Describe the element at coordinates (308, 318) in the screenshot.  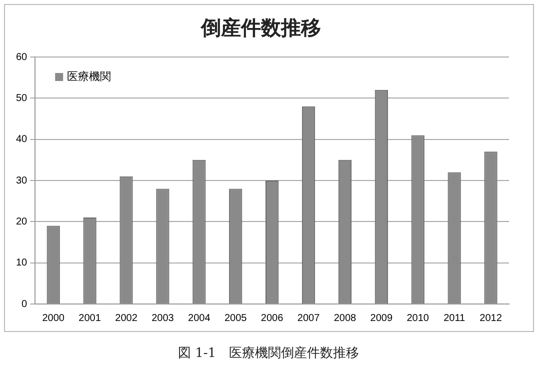
I see `x-tick-label: 2007` at that location.